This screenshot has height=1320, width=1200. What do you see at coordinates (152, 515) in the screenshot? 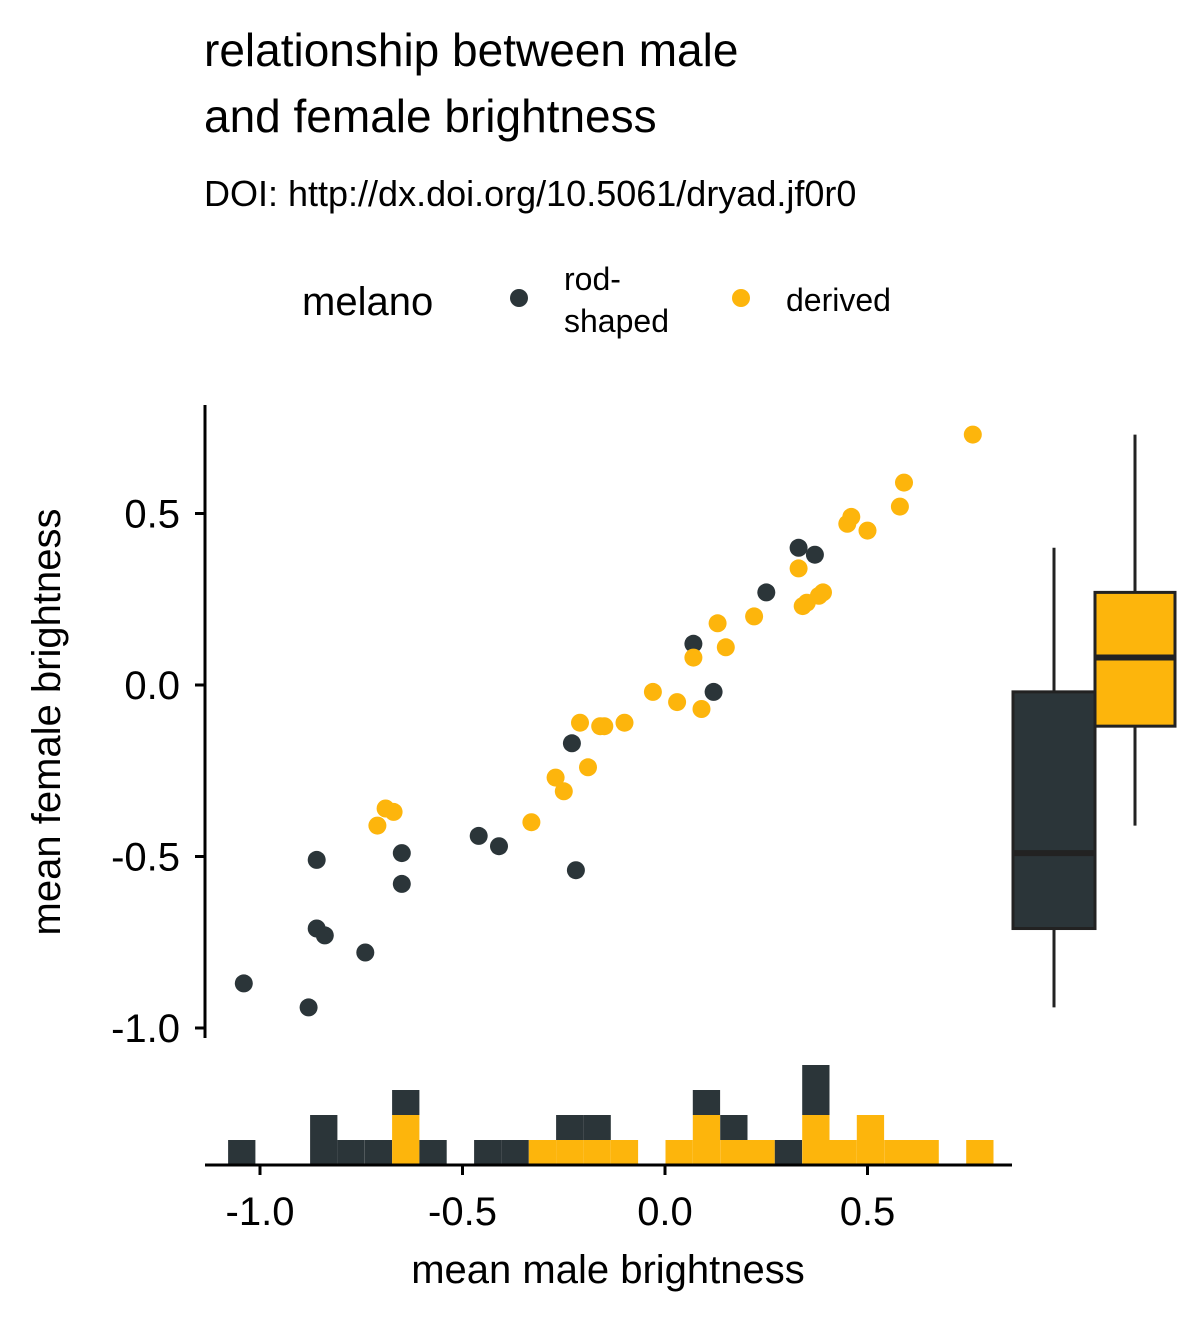
I see `y-tick-label-3: 0.5` at bounding box center [152, 515].